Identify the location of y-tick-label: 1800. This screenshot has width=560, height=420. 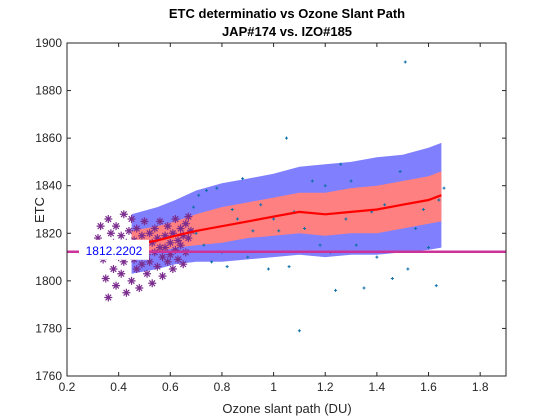
(48, 281).